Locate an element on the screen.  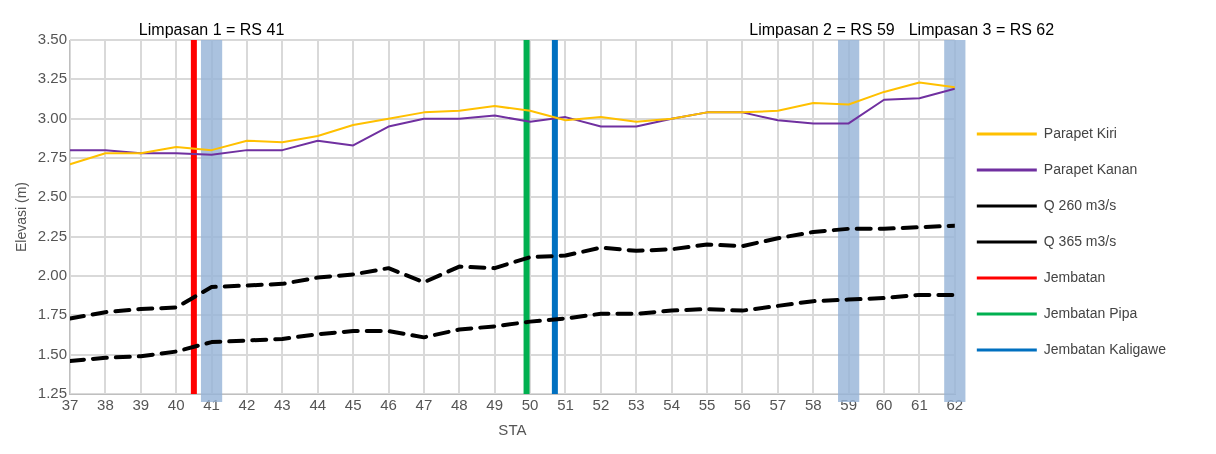
x-tick-label: 60 is located at coordinates (884, 405).